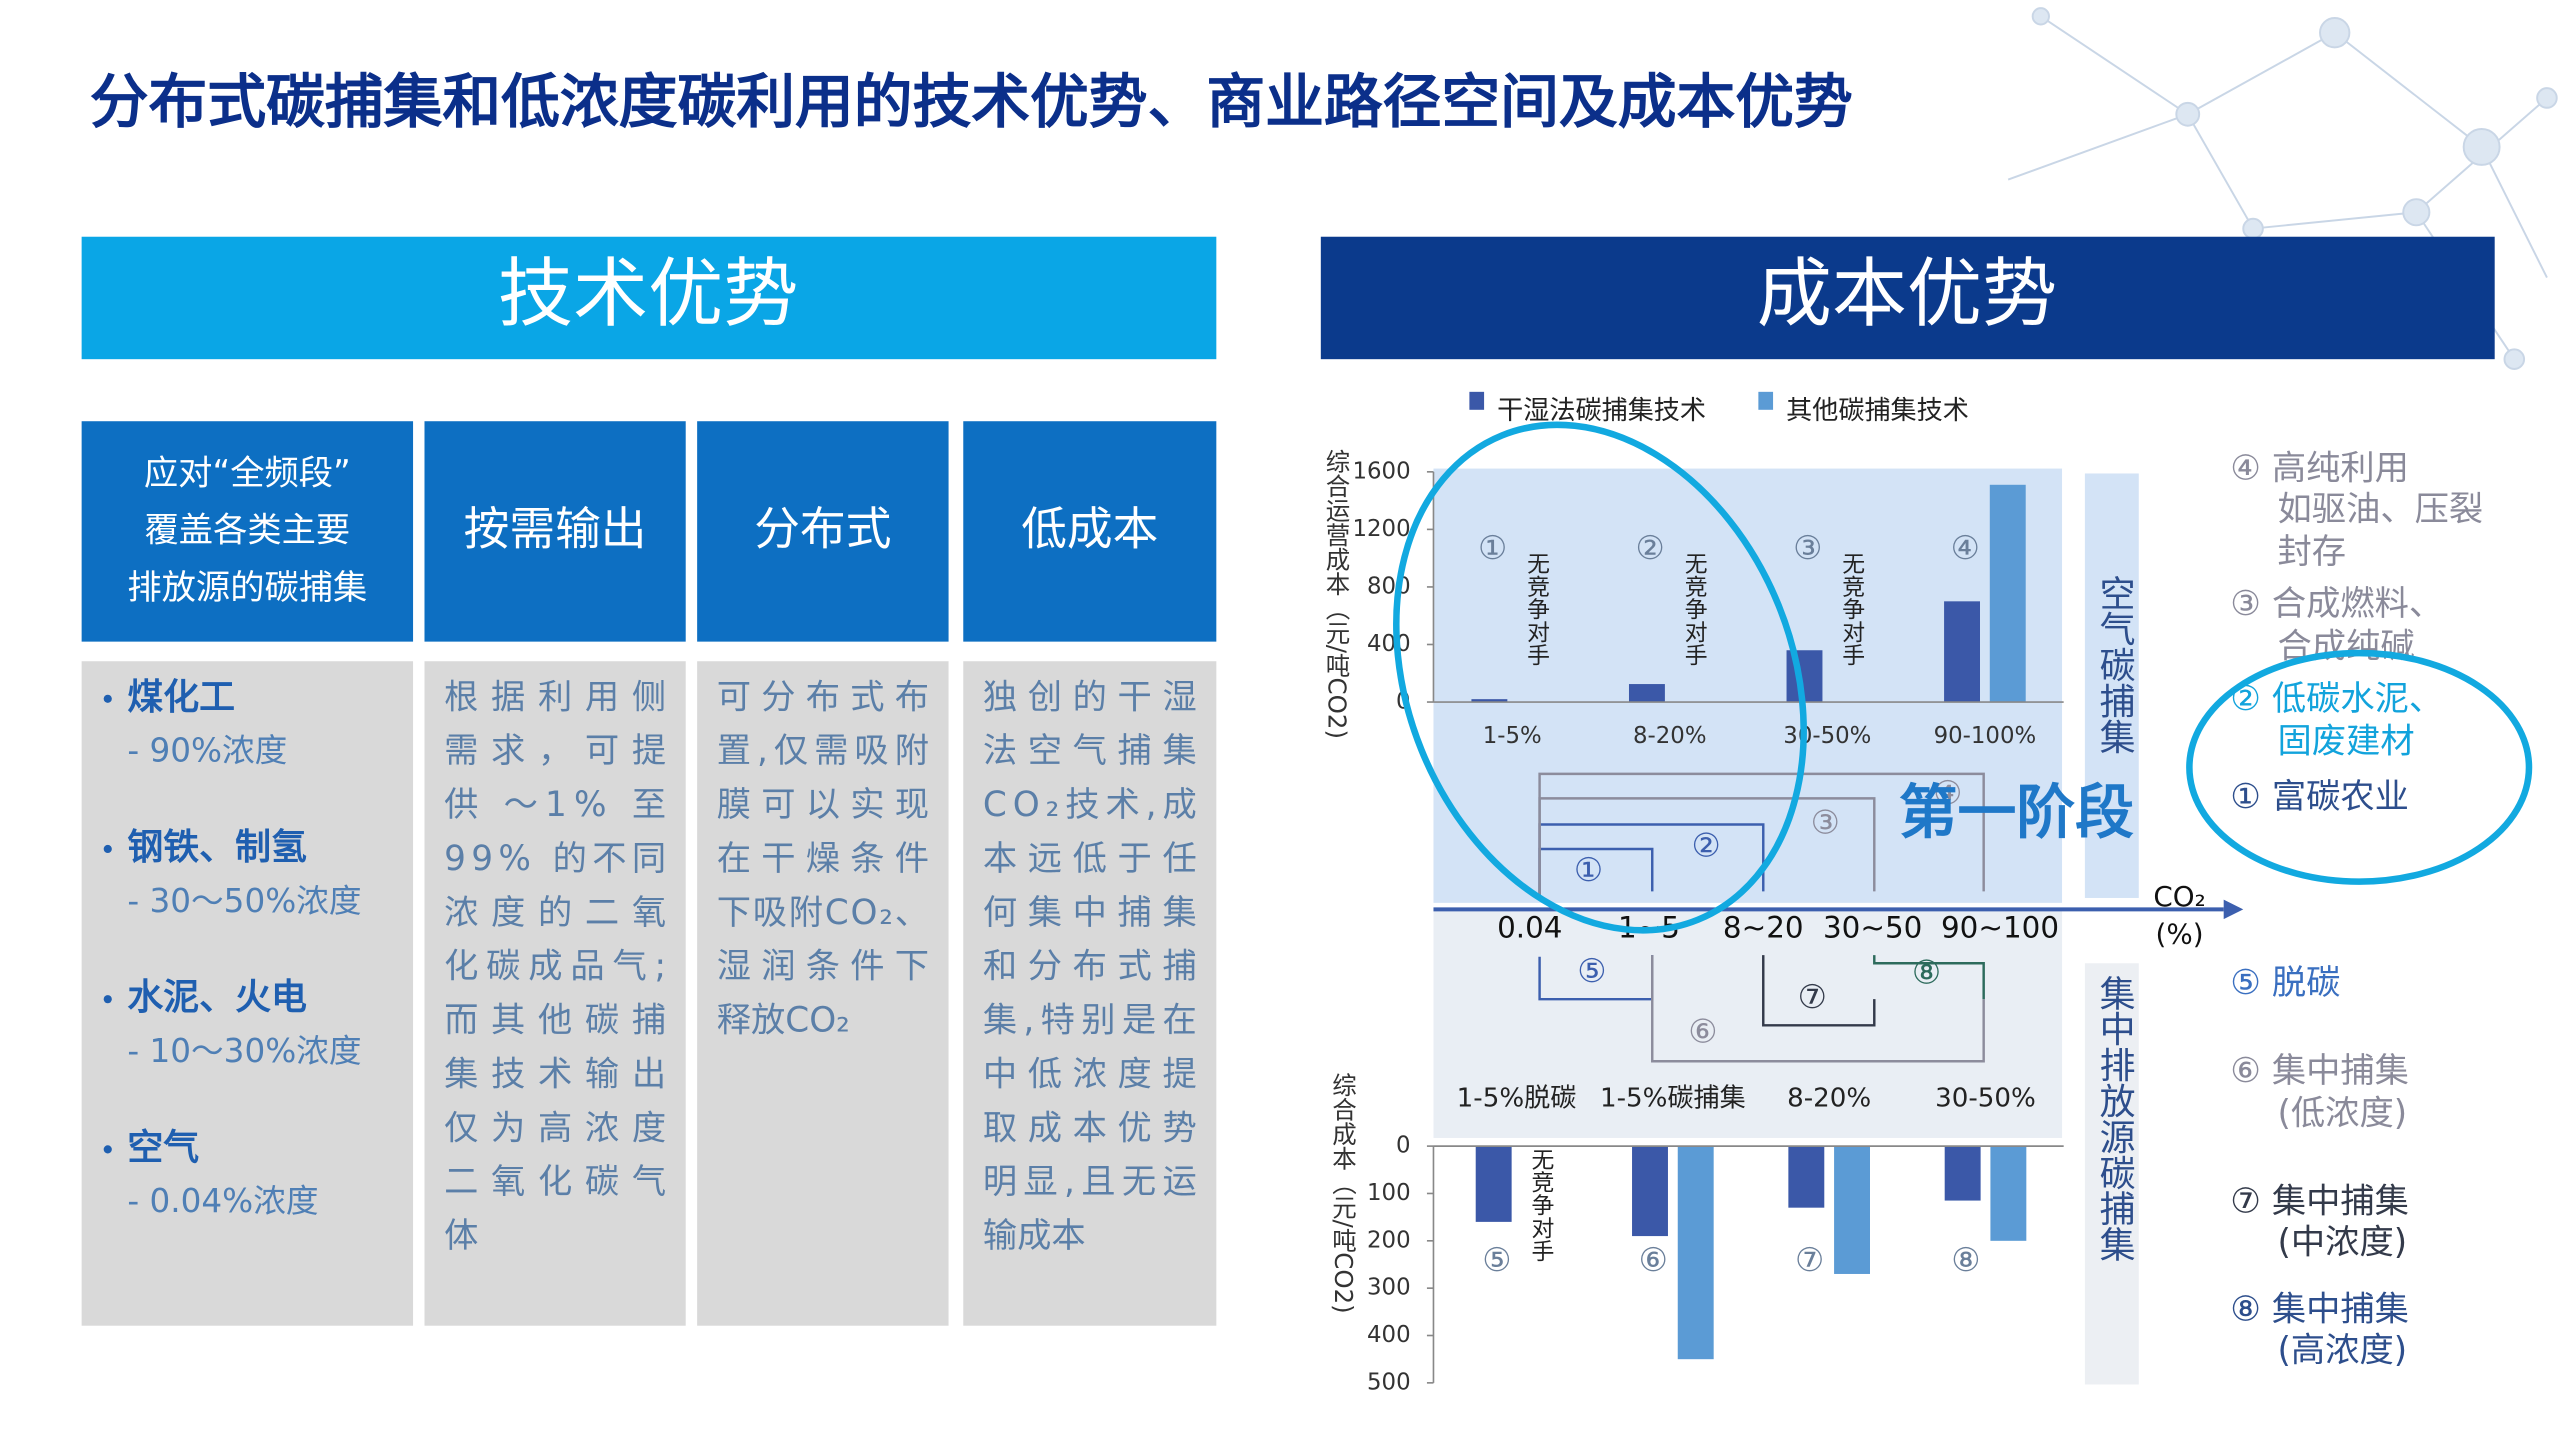 The width and height of the screenshot is (2560, 1440). What do you see at coordinates (1090, 1128) in the screenshot?
I see `body-line: 取成本优势` at bounding box center [1090, 1128].